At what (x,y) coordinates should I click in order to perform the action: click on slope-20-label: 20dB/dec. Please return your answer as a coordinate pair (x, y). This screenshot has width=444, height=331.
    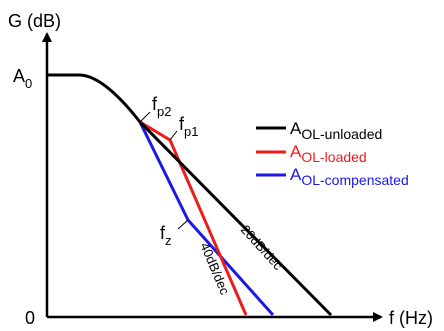
    Looking at the image, I should click on (262, 247).